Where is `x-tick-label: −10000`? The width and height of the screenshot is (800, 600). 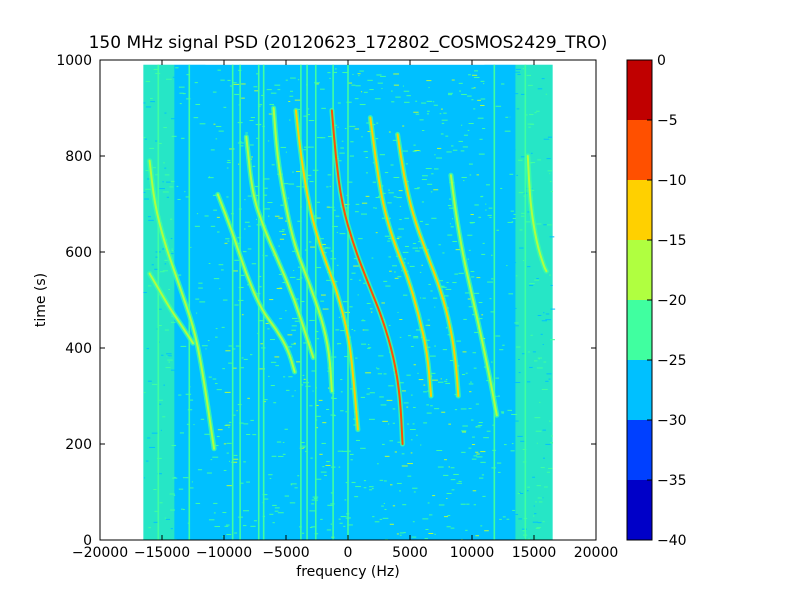
x-tick-label: −10000 is located at coordinates (224, 553).